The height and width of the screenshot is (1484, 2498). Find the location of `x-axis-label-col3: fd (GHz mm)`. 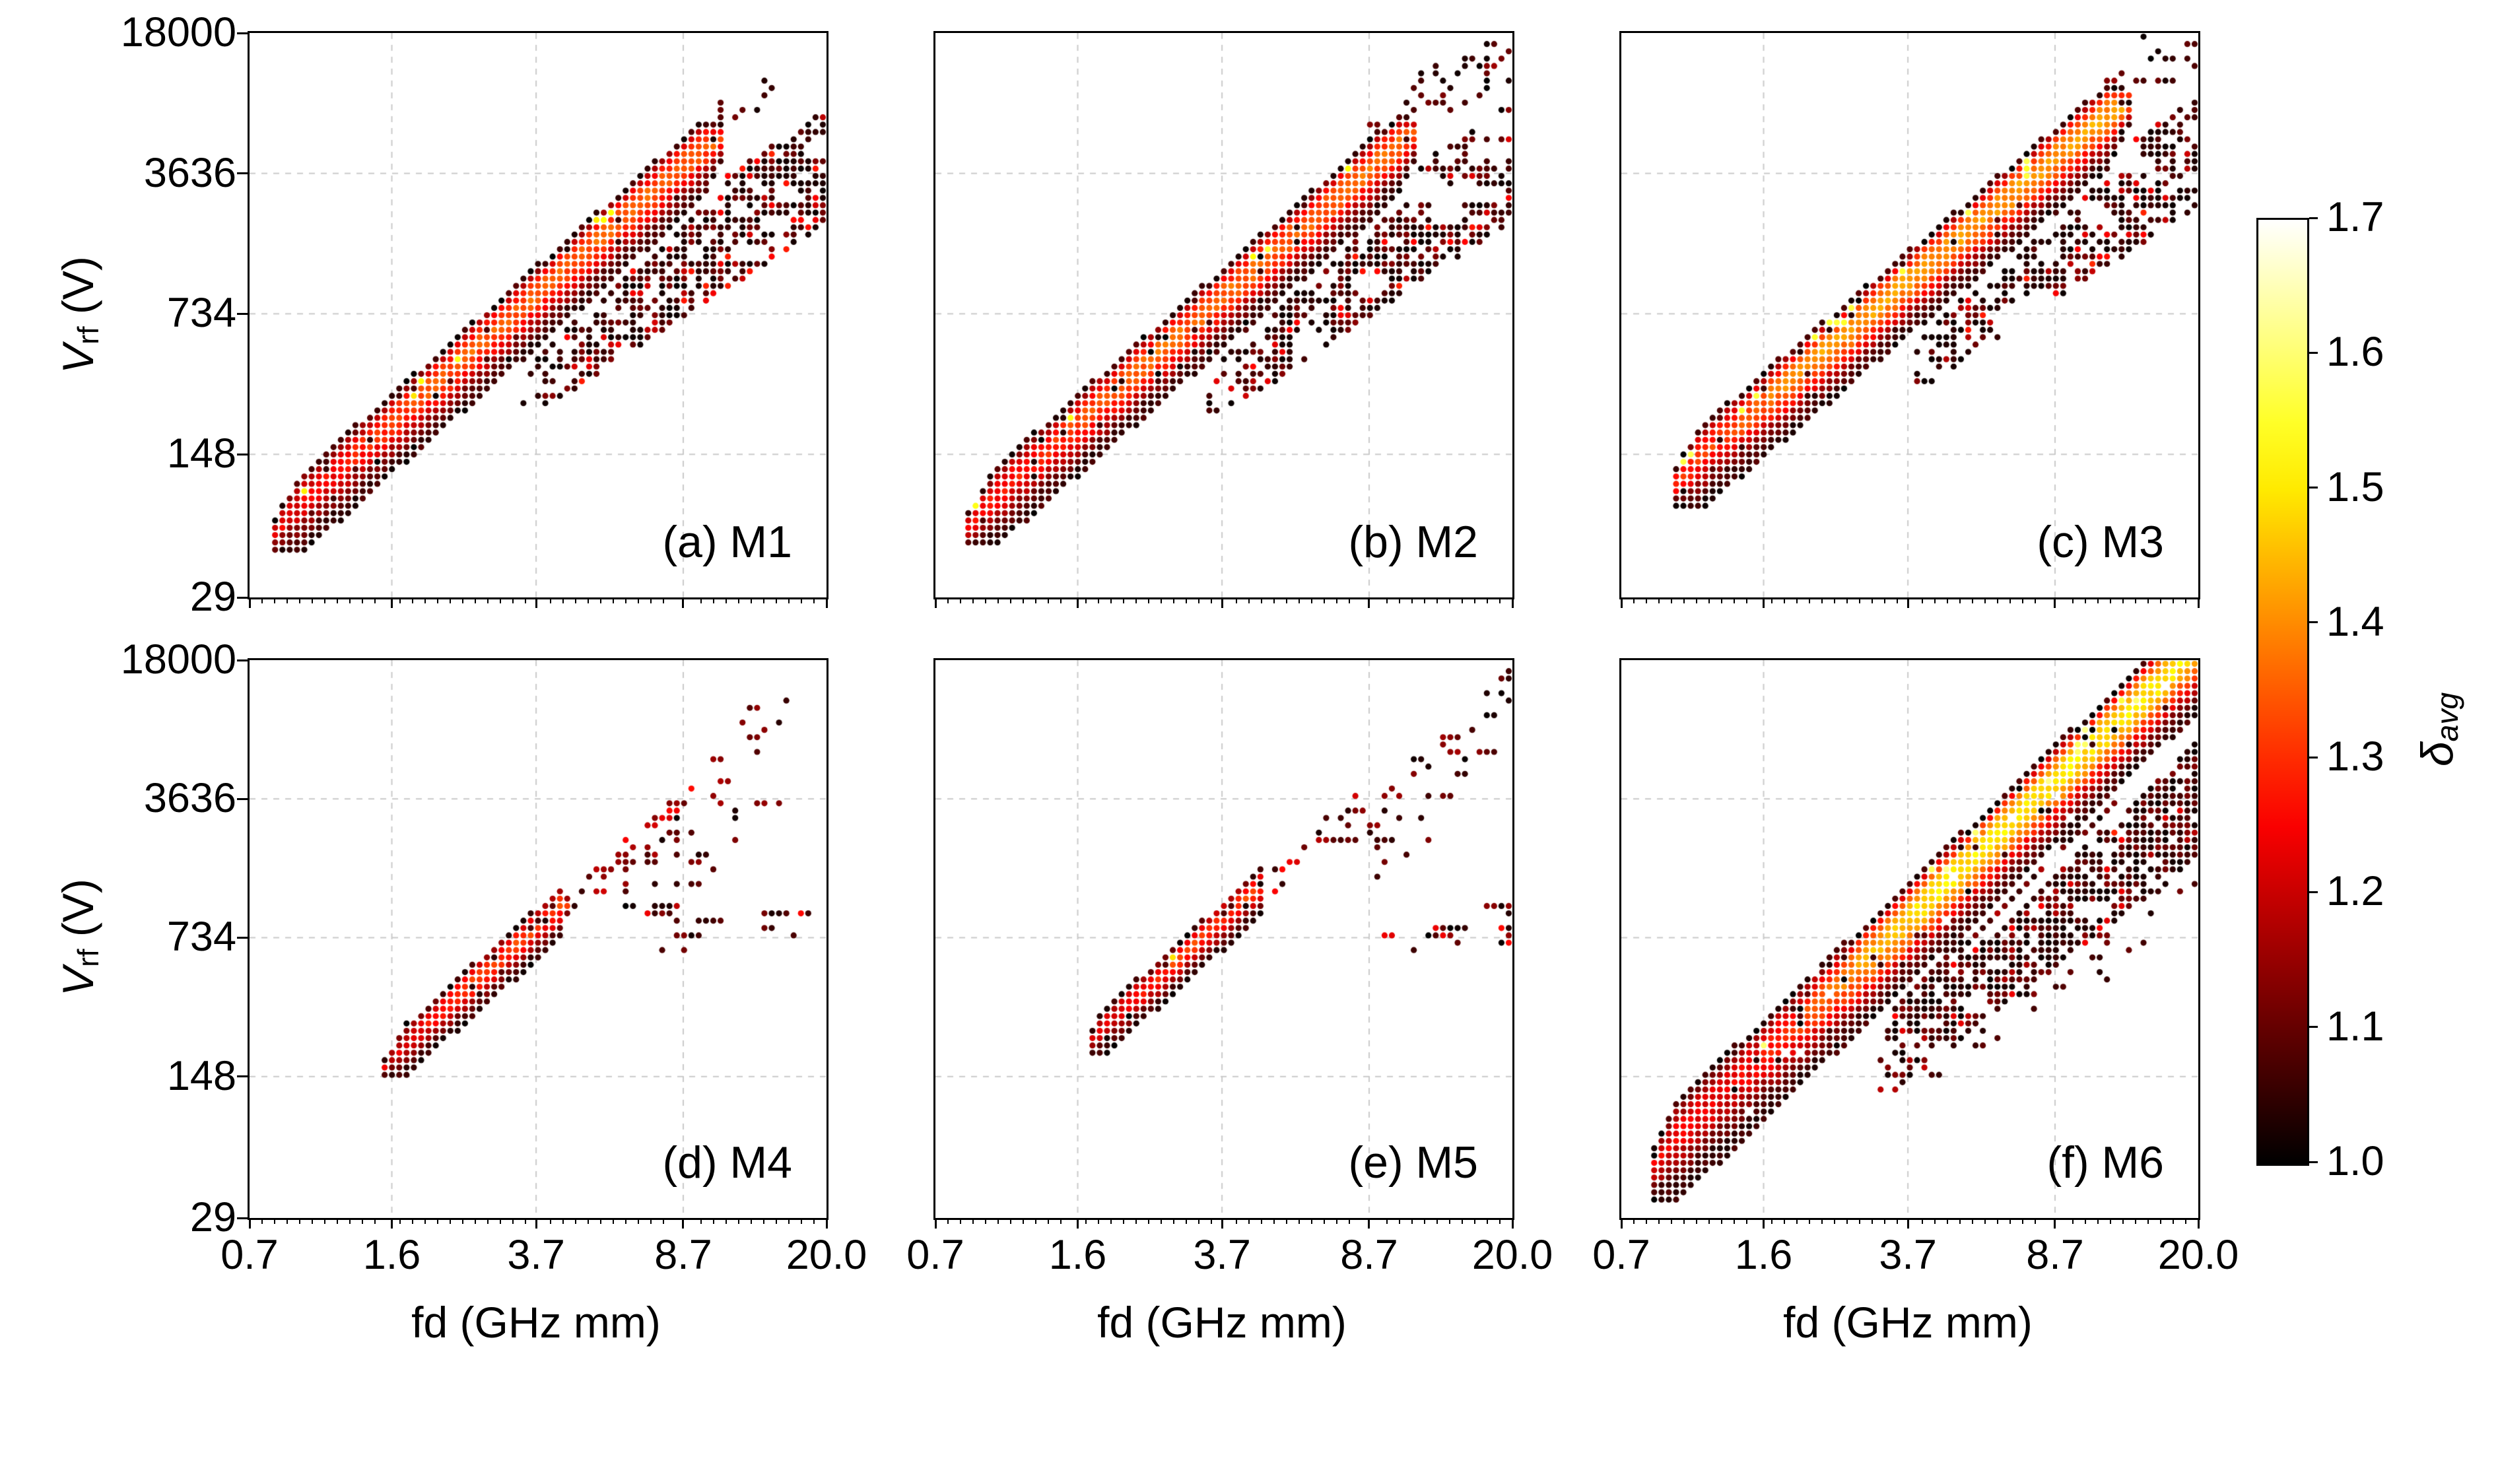

x-axis-label-col3: fd (GHz mm) is located at coordinates (1908, 1323).